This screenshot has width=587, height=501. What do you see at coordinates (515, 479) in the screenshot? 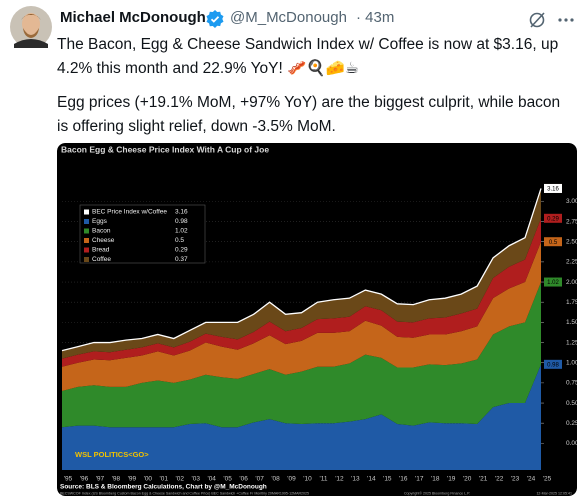
I see `x-tick-label: '23` at bounding box center [515, 479].